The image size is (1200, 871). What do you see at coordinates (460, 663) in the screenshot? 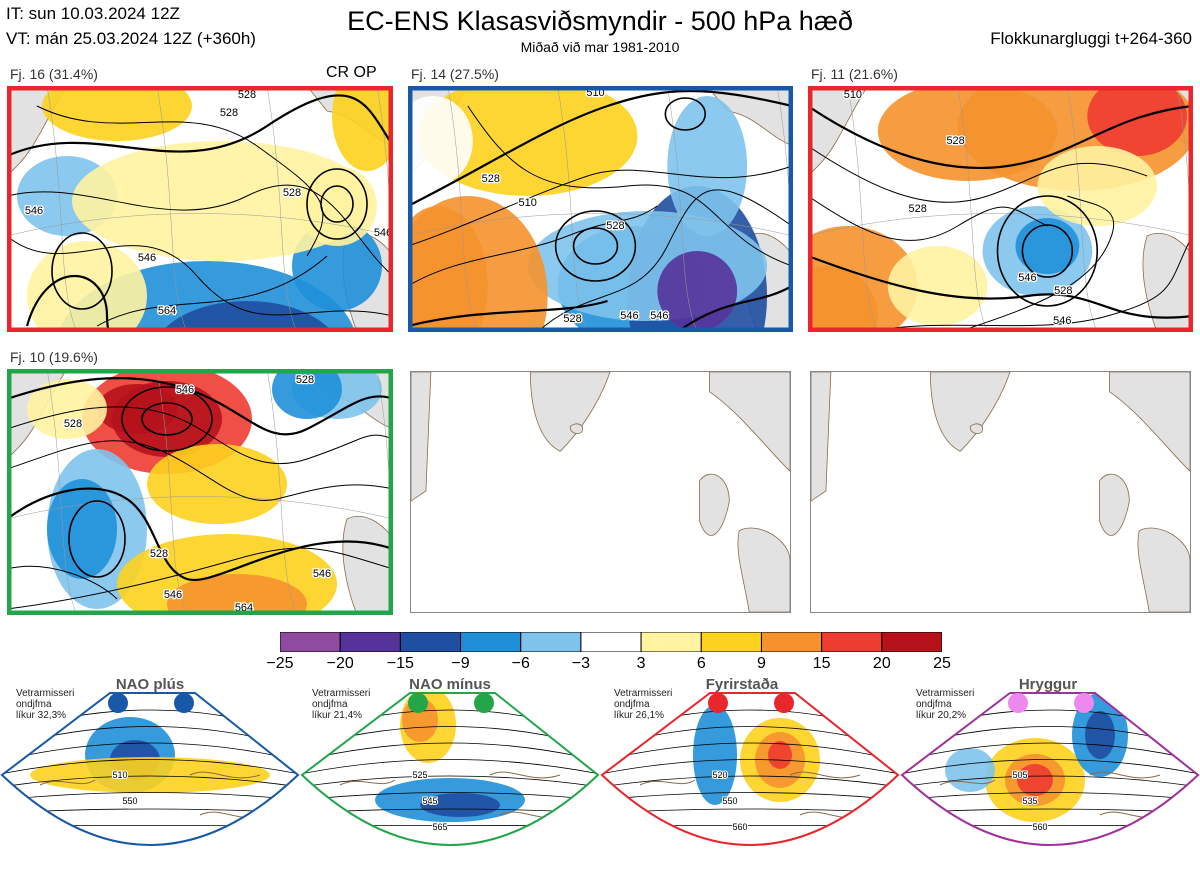
I see `colorbar-tick-label: −9` at bounding box center [460, 663].